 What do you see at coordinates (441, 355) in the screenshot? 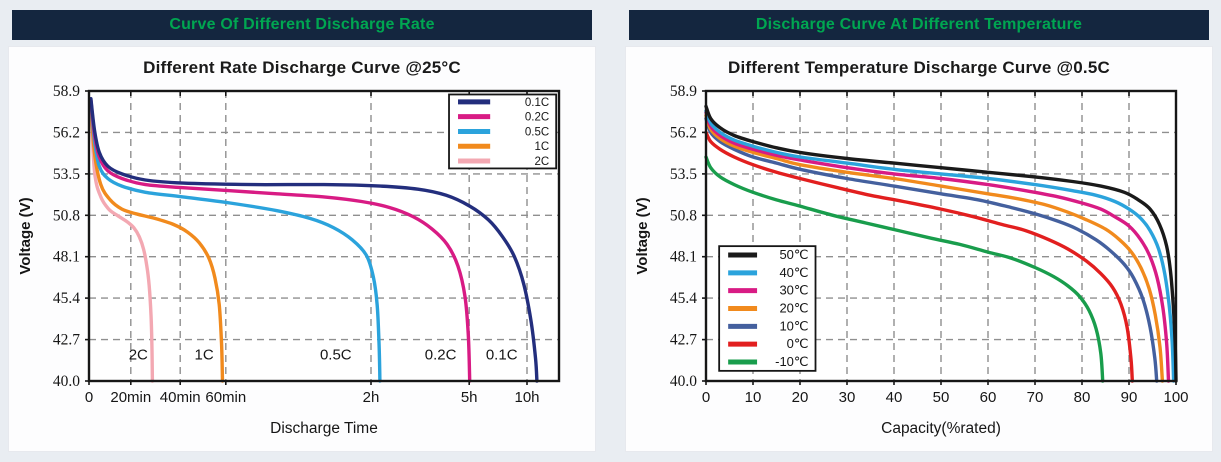
I see `svg-text: 0.2C` at bounding box center [441, 355].